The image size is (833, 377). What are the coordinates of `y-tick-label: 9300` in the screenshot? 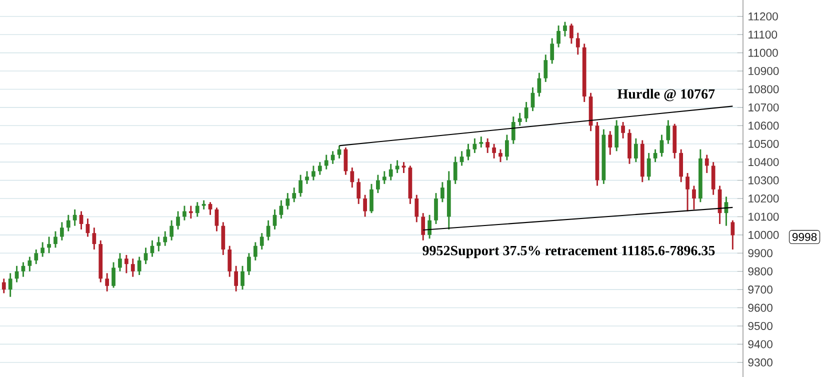 It's located at (760, 362).